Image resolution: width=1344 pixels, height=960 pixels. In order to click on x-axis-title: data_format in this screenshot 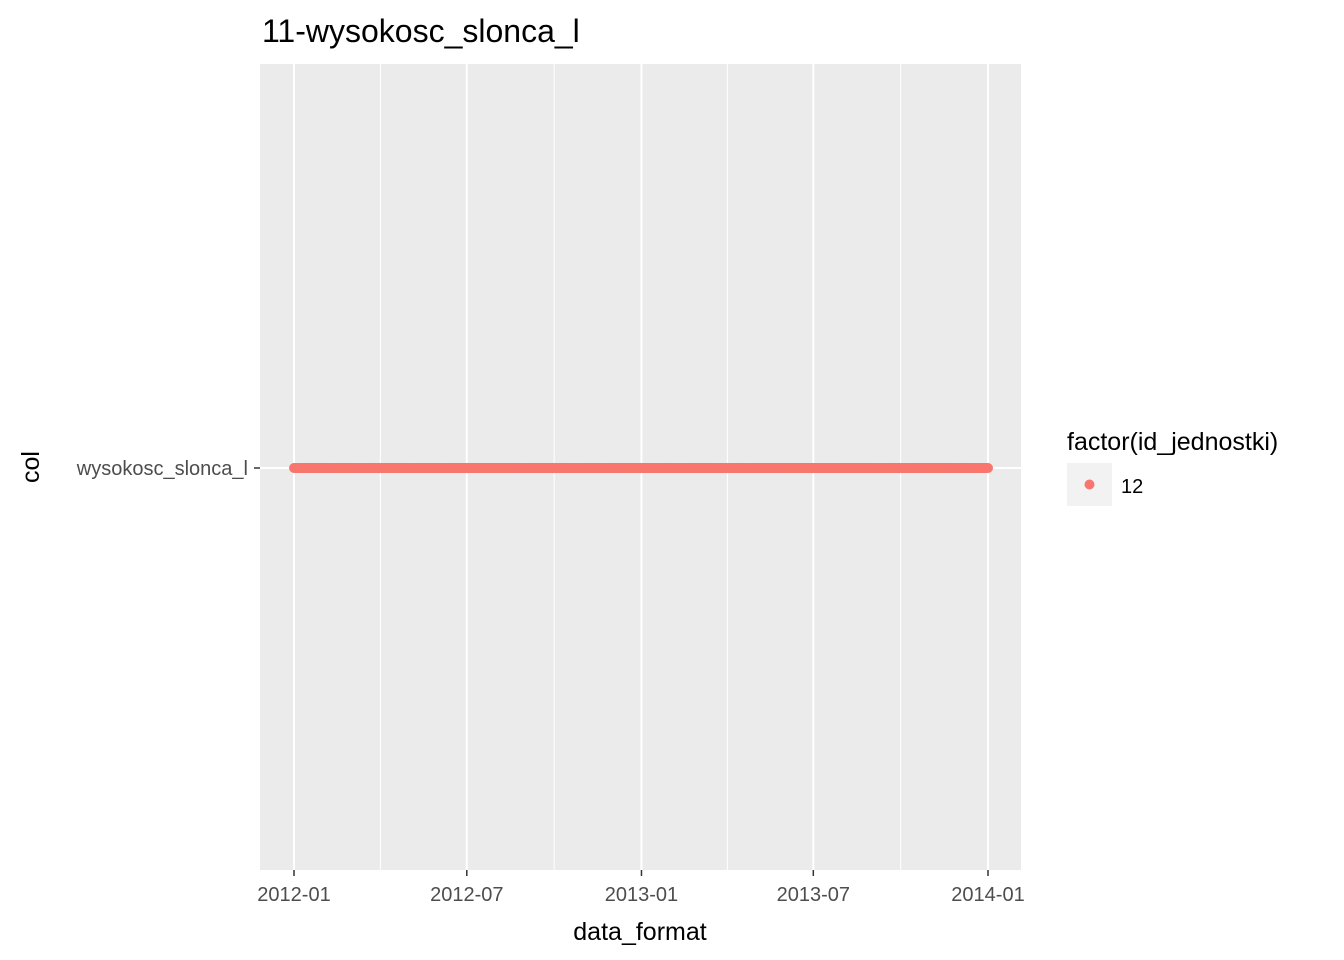, I will do `click(639, 932)`.